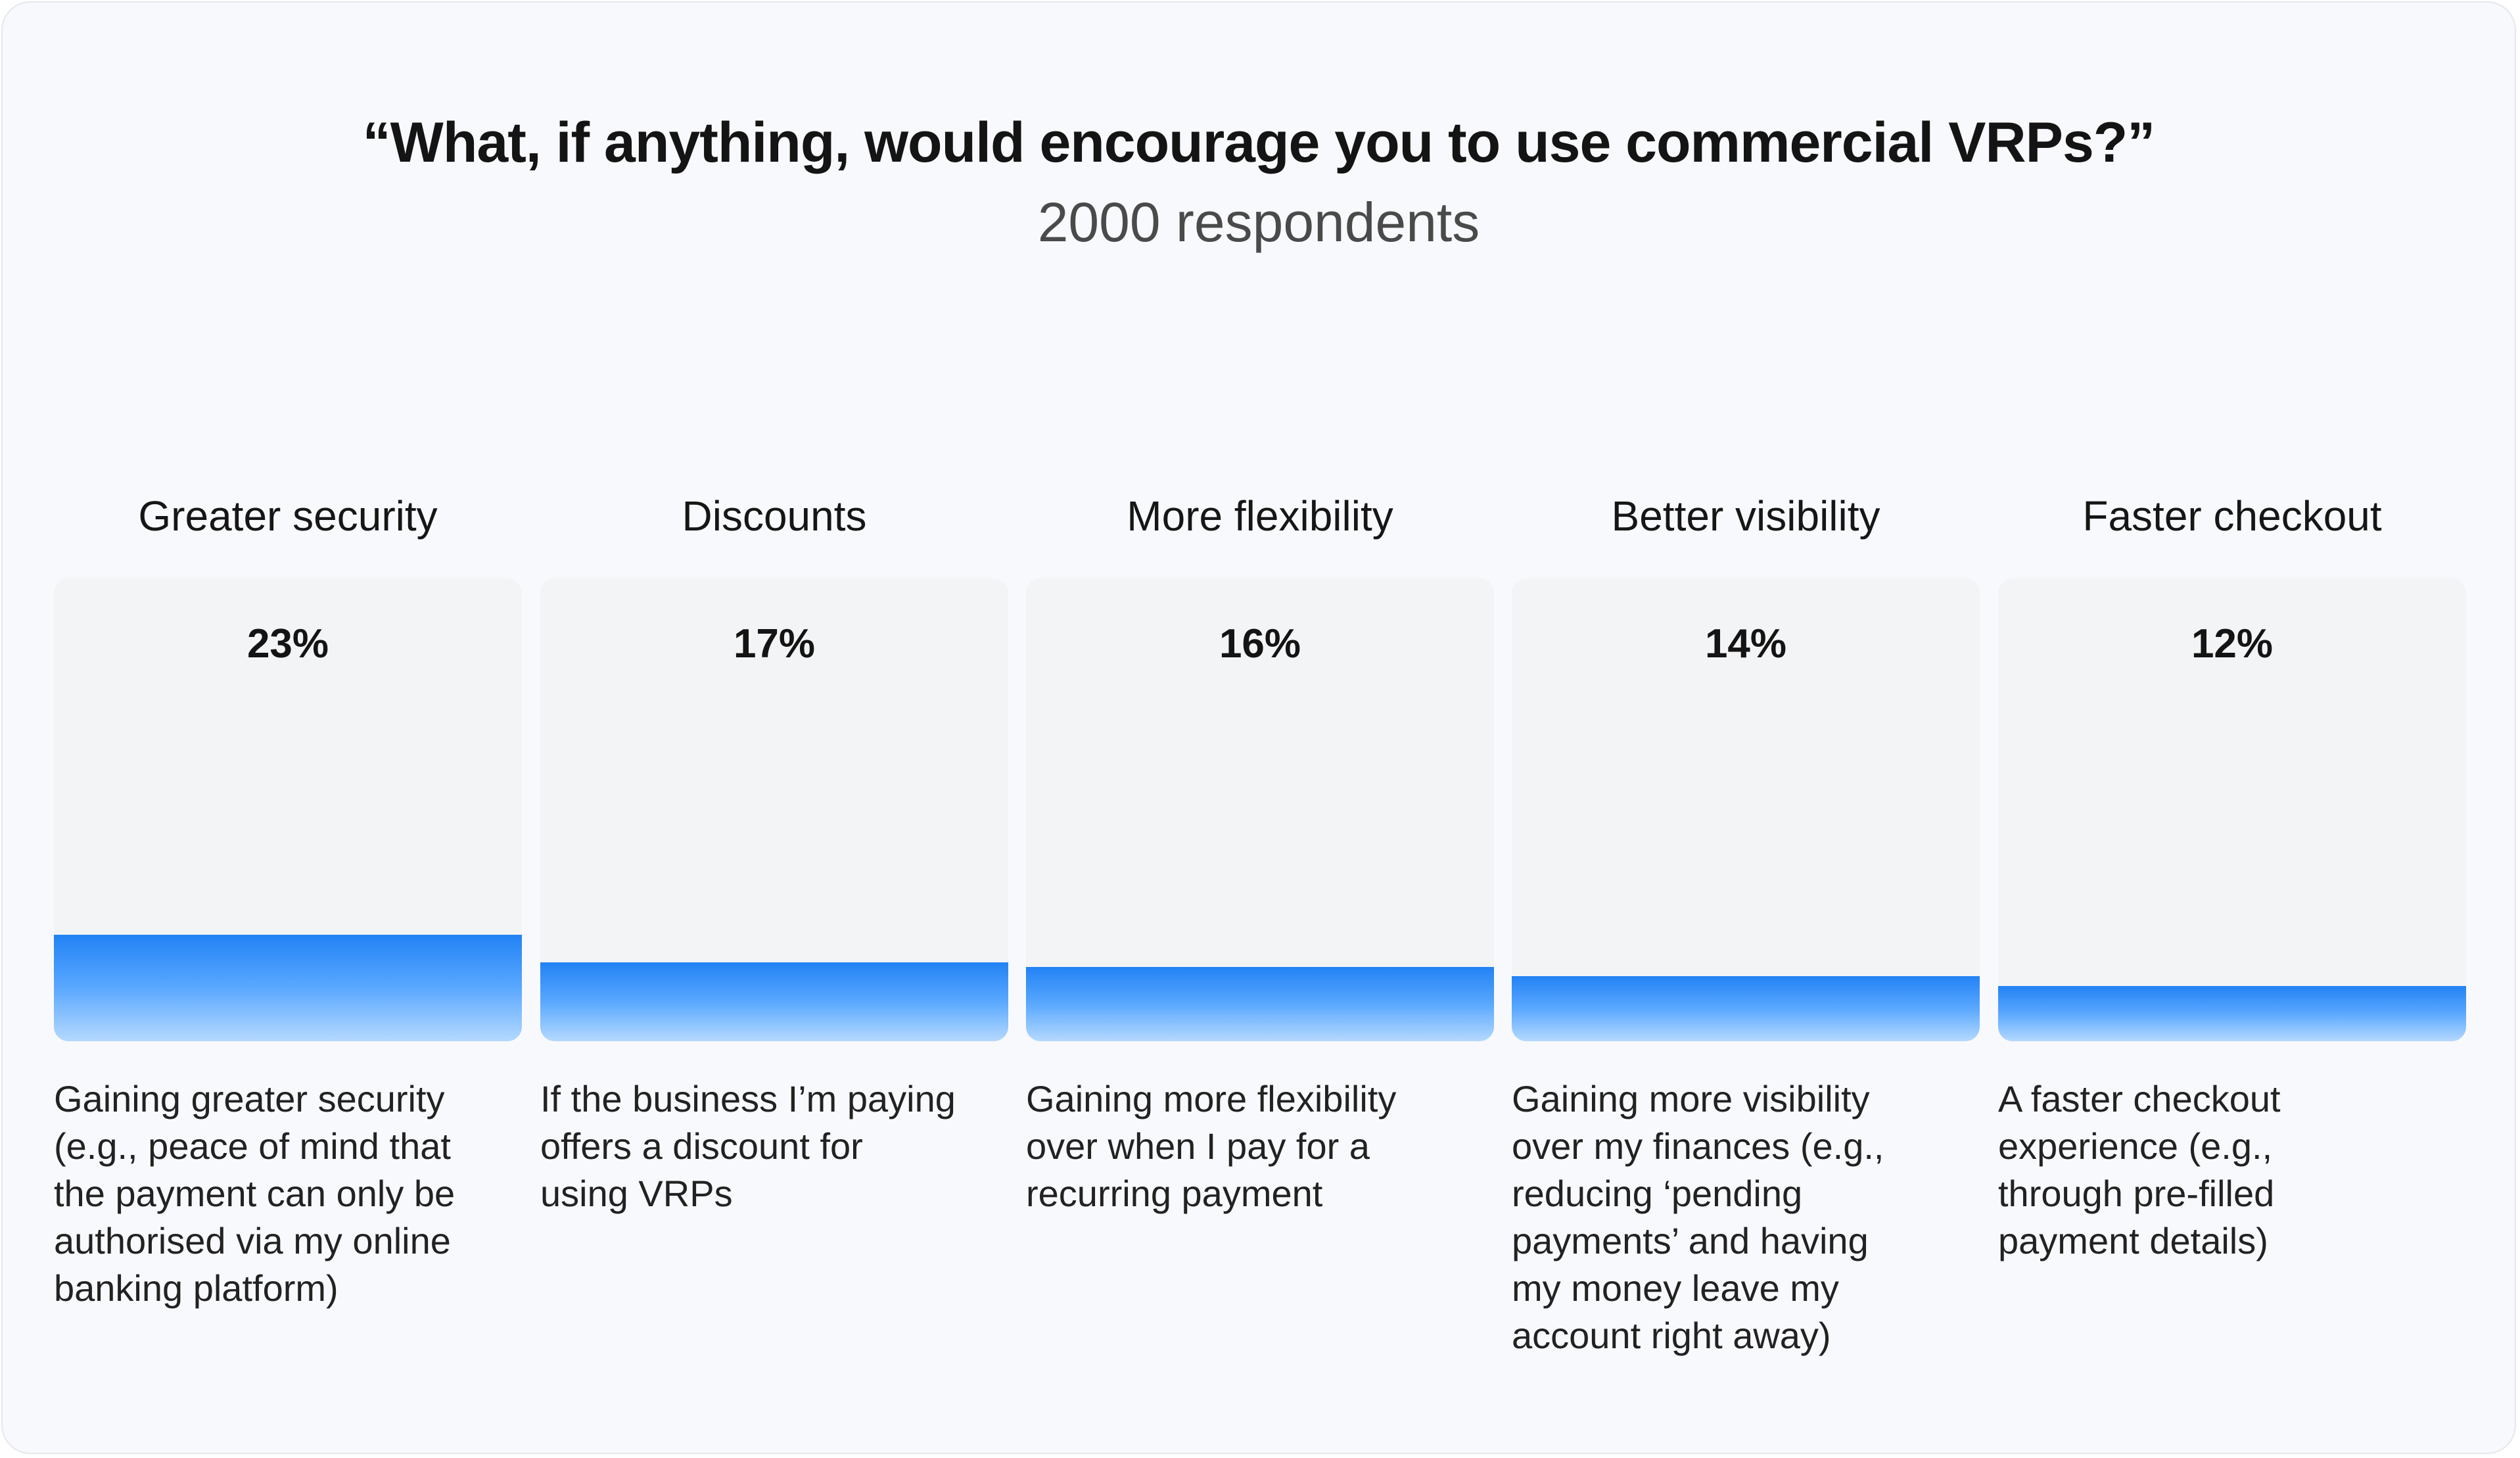 The image size is (2520, 1458). I want to click on description-line: account right away), so click(1671, 1335).